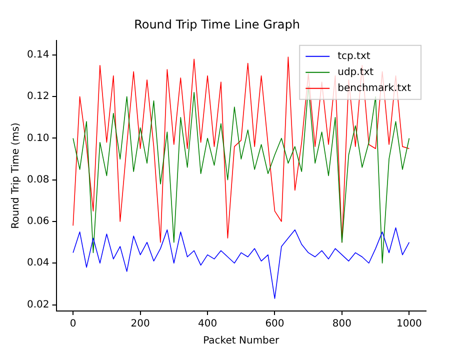  Describe the element at coordinates (354, 56) in the screenshot. I see `legend-label: tcp.txt` at that location.